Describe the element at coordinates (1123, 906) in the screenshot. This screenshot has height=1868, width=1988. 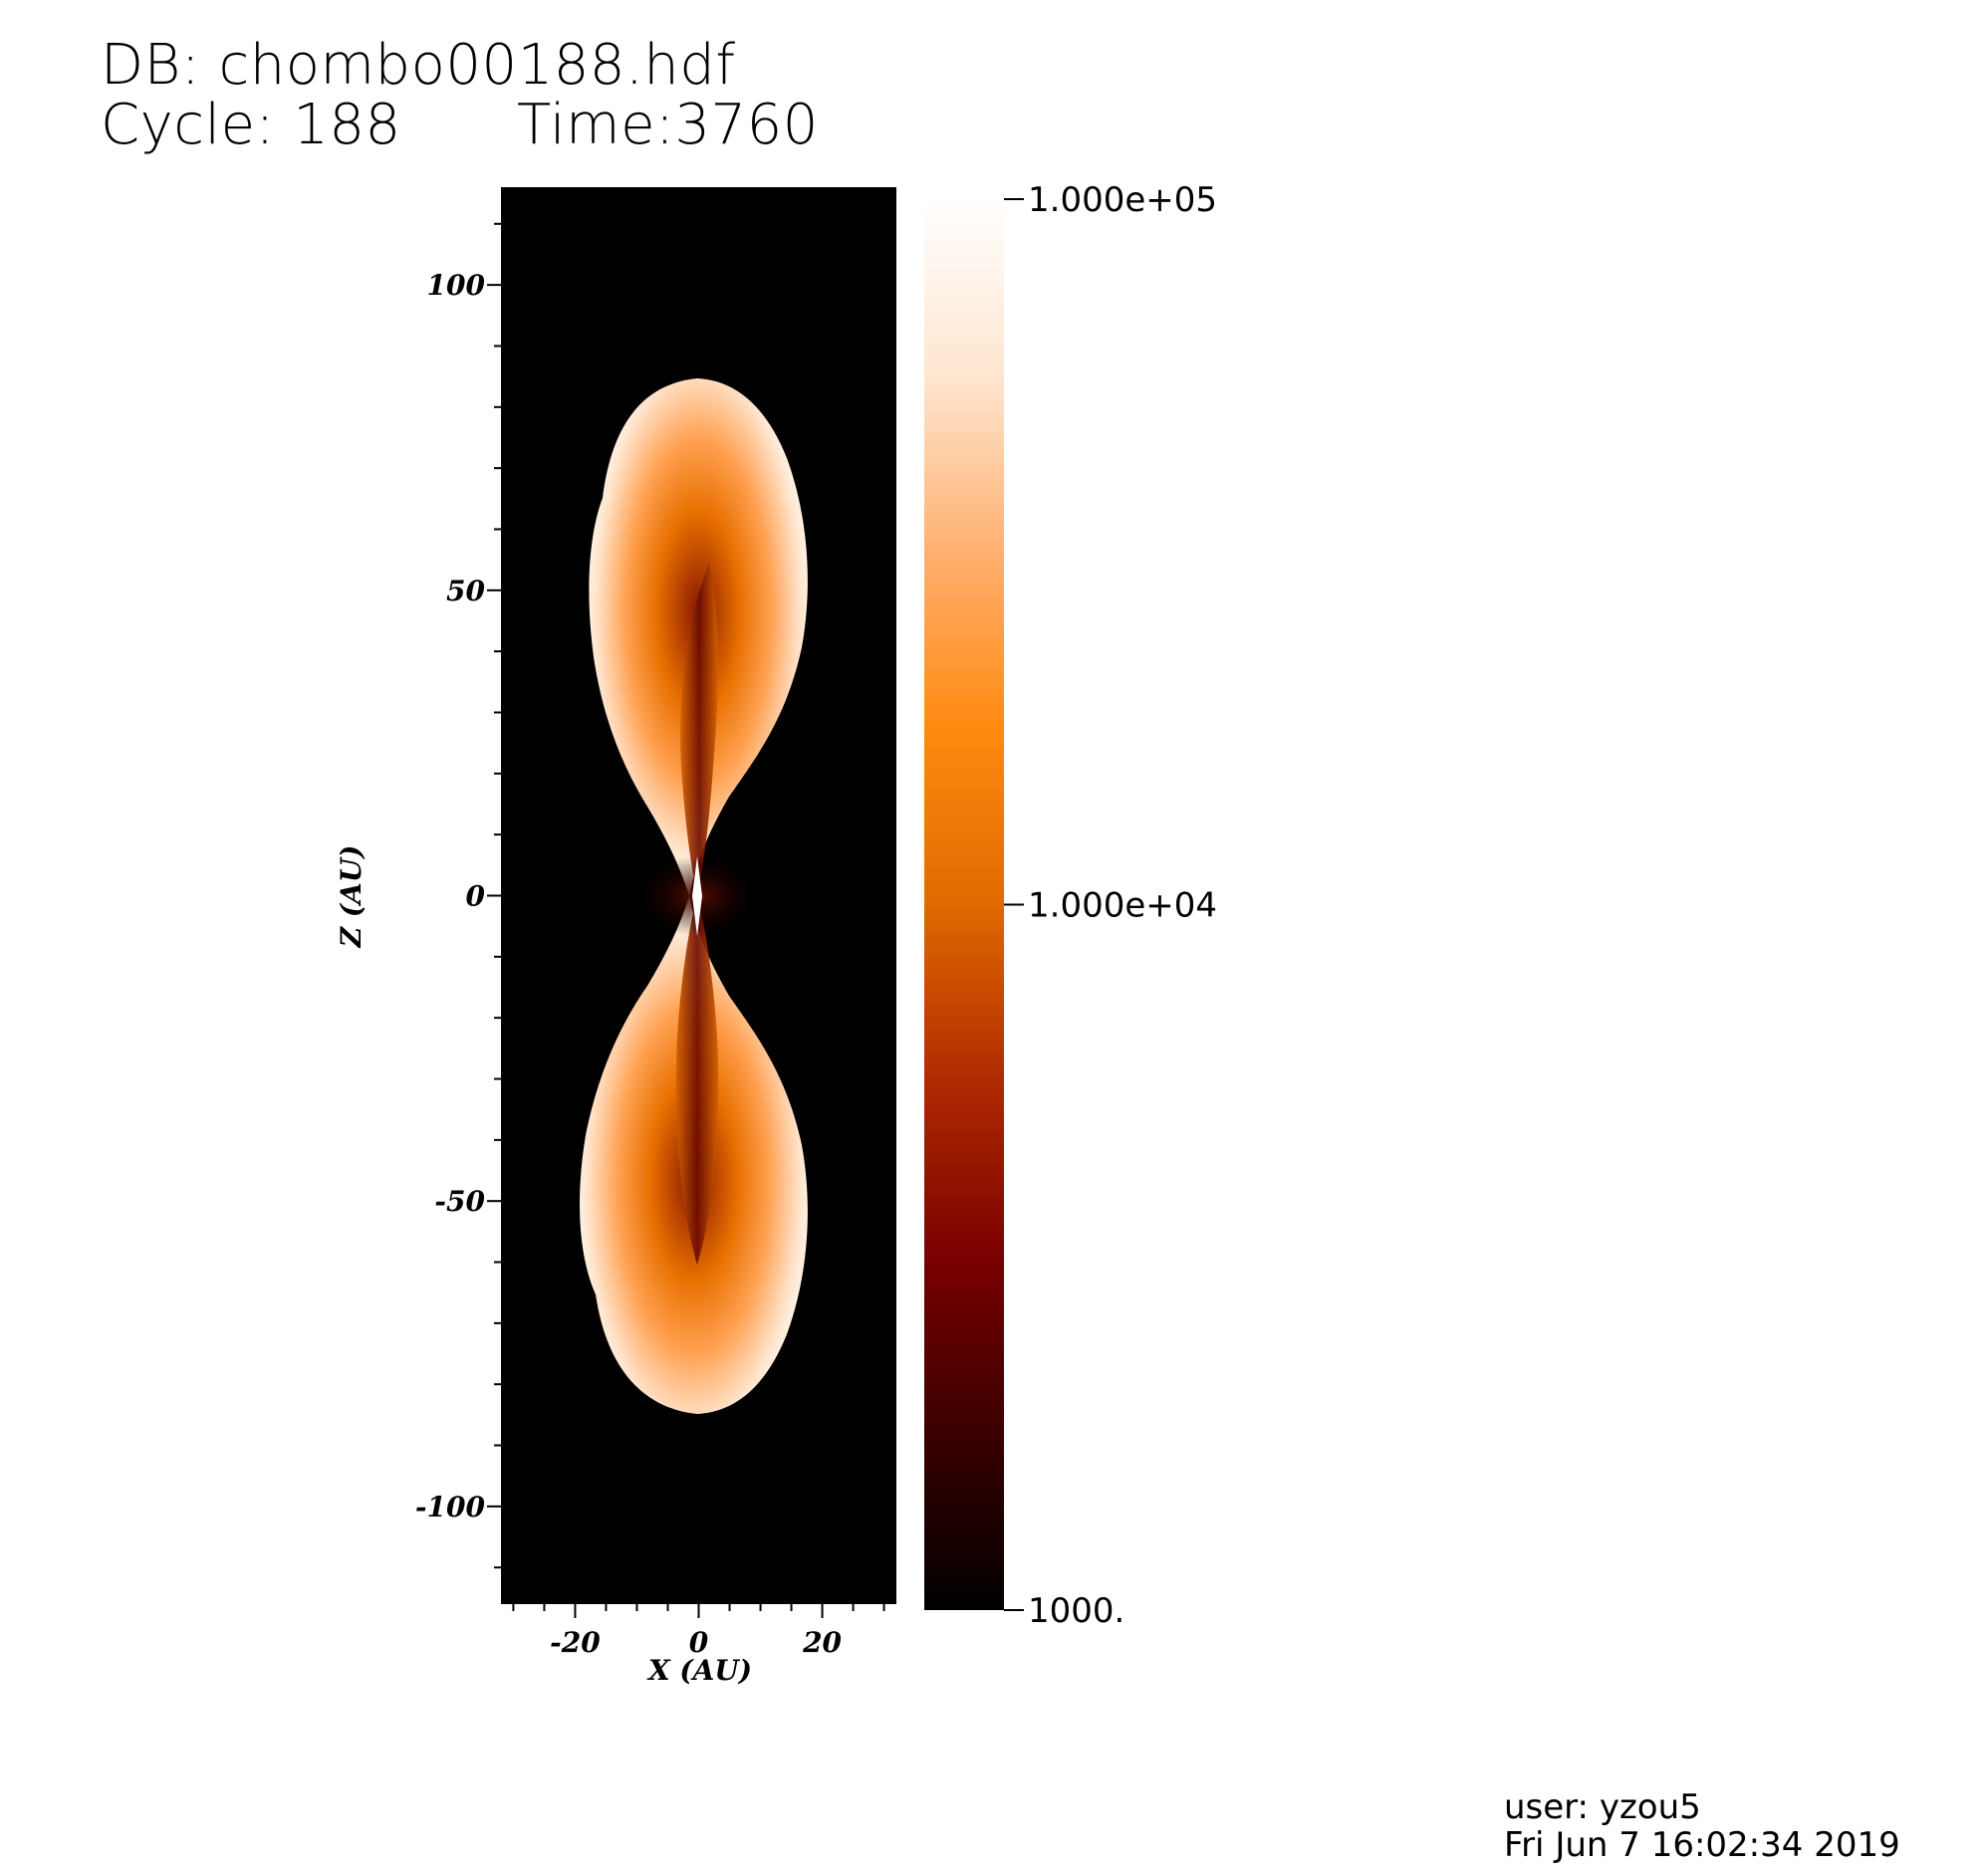
I see `colorbar-tick-label: 1.000e+04` at that location.